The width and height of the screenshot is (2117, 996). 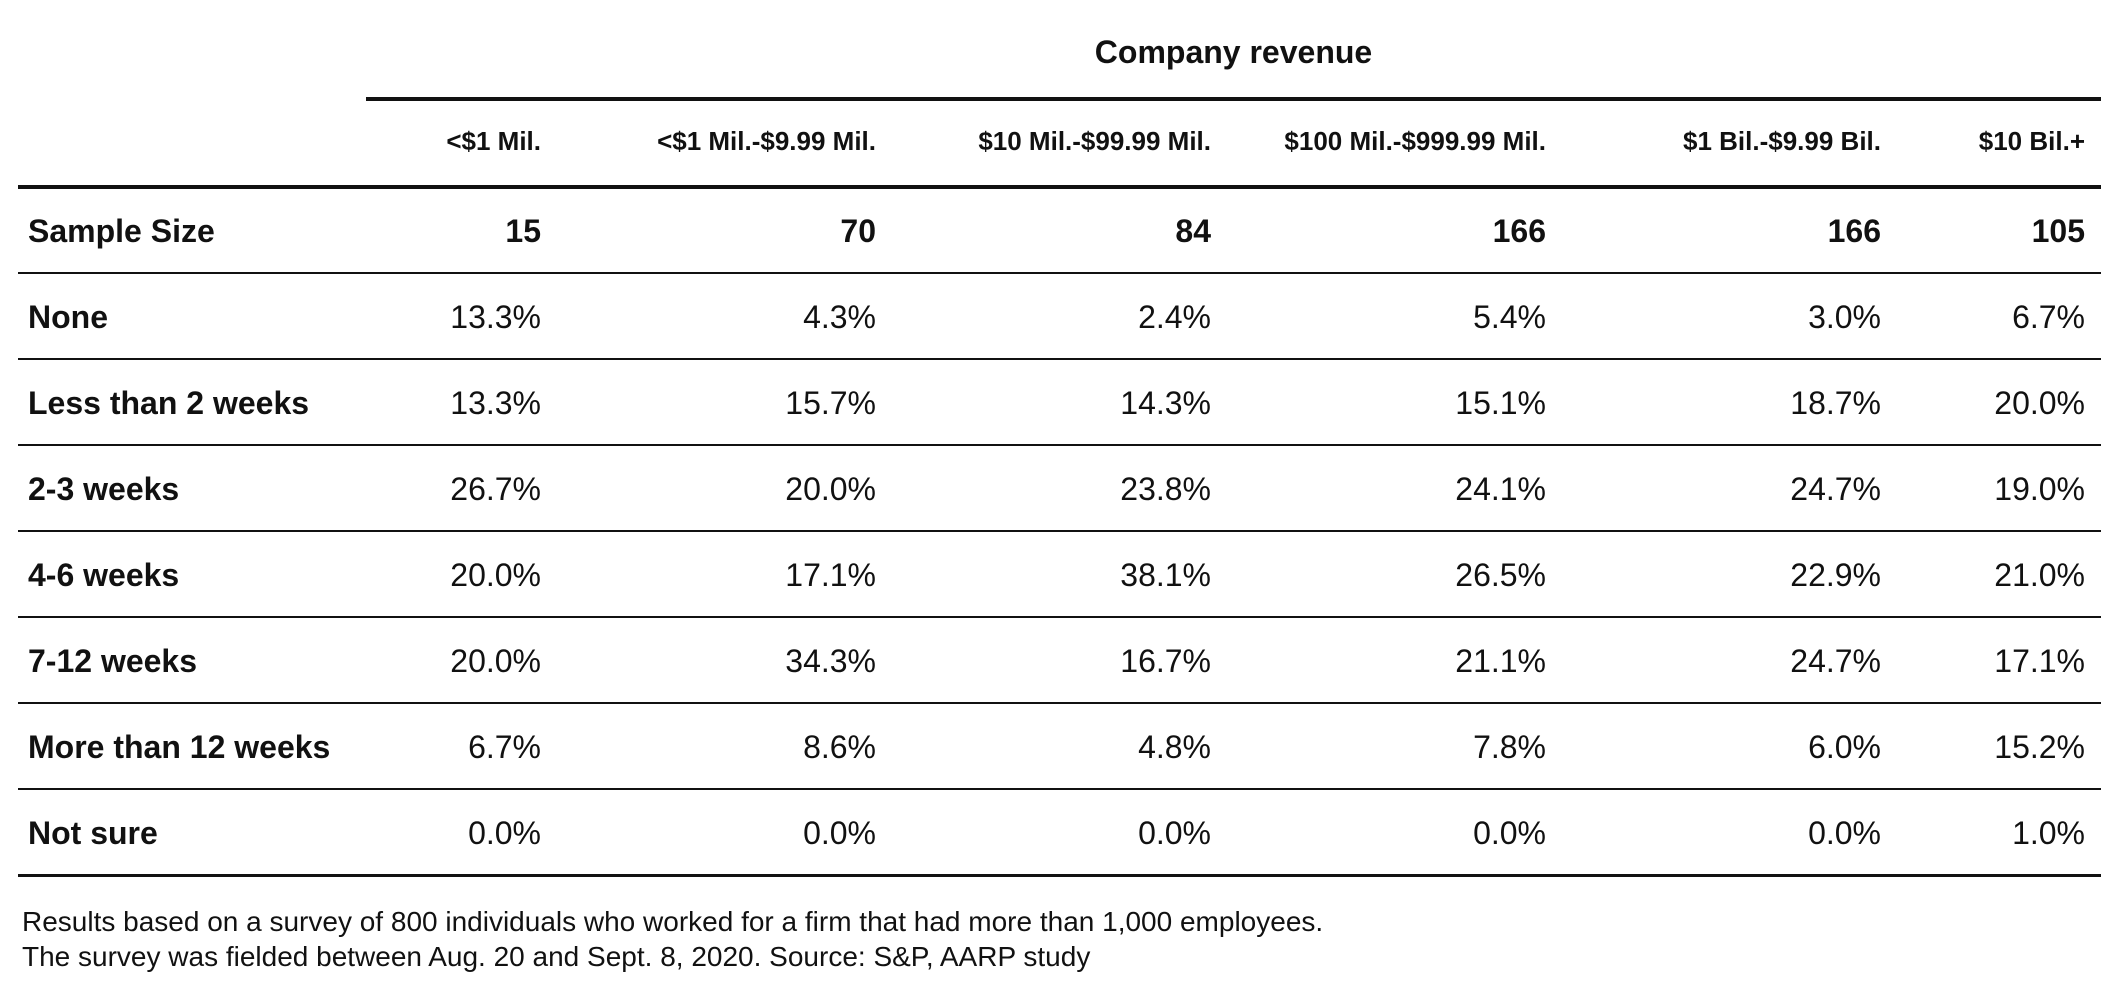 I want to click on row-label-none: None, so click(x=68, y=317).